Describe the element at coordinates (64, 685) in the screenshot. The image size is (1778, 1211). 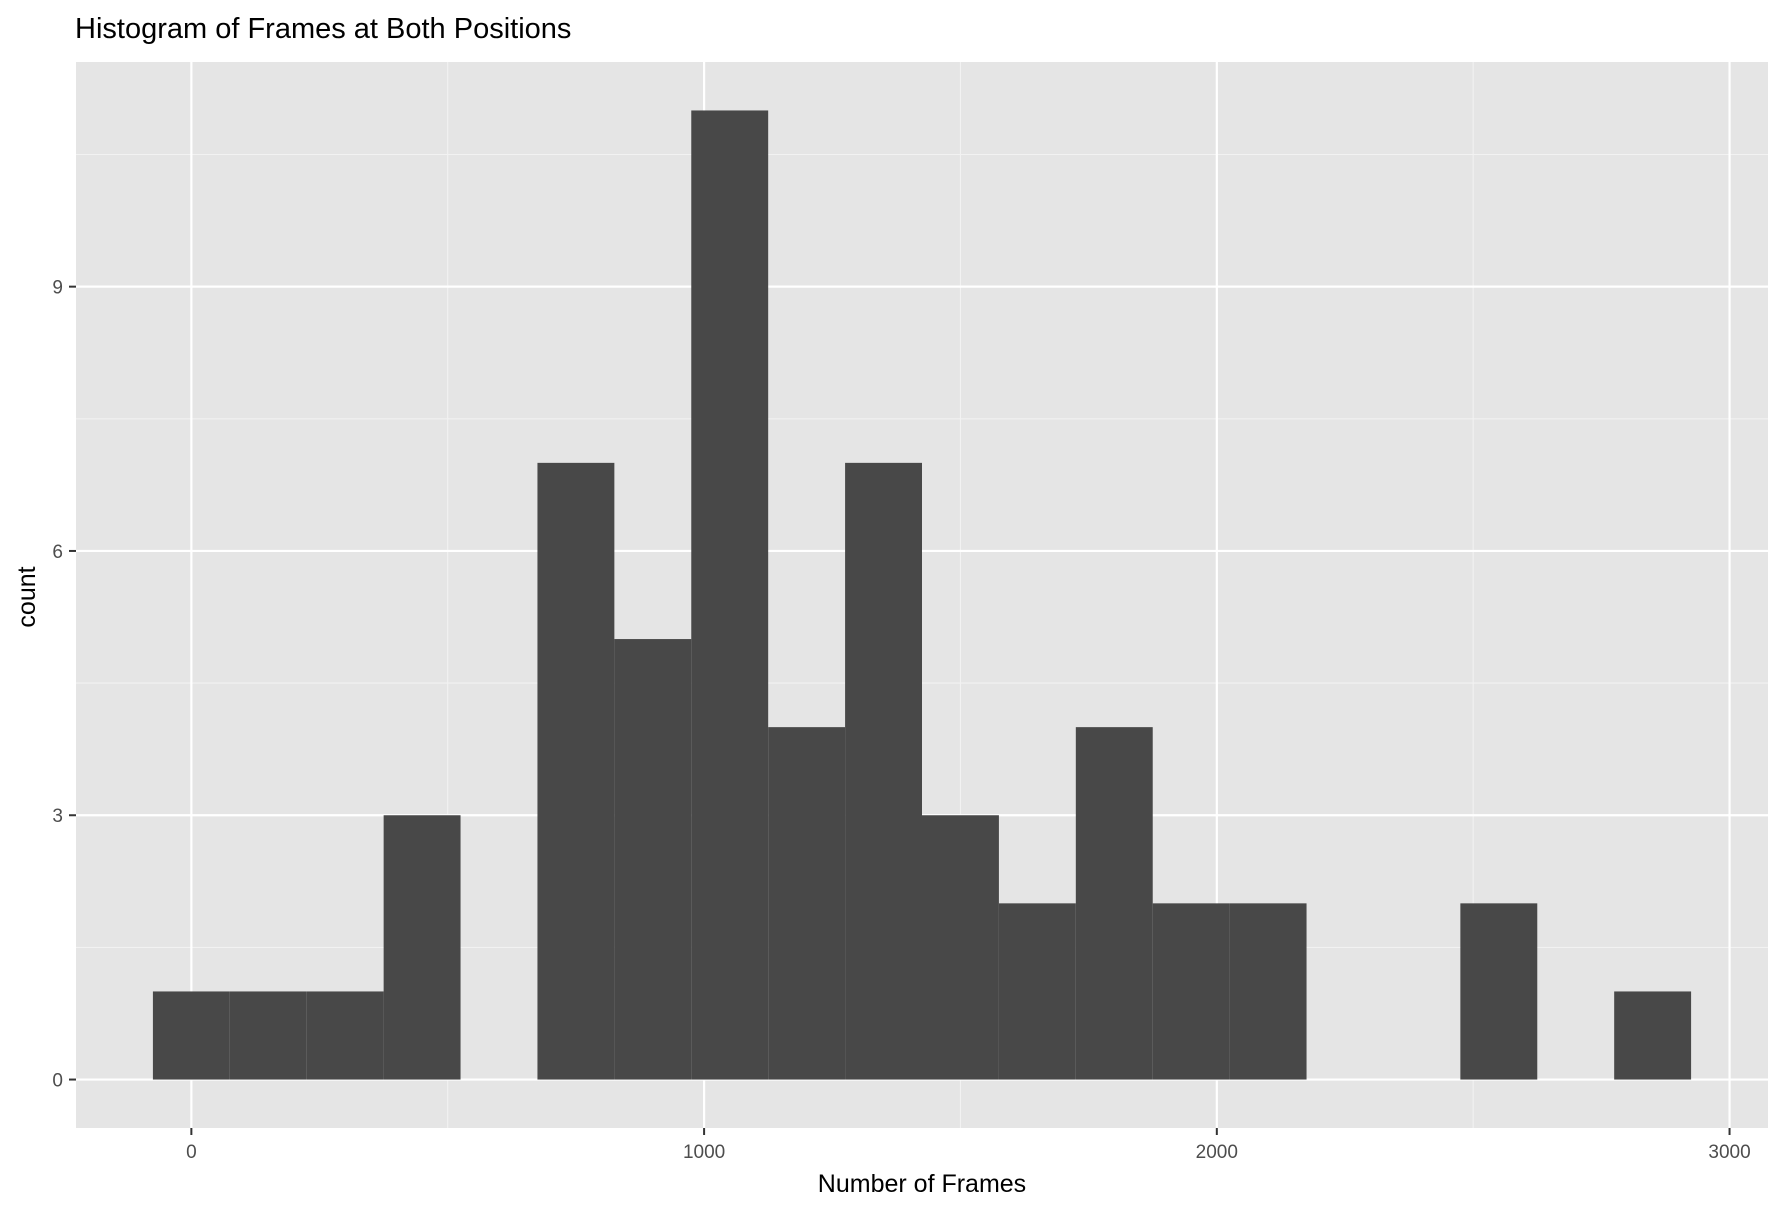
I see `y-axis: 0 3 6 9` at that location.